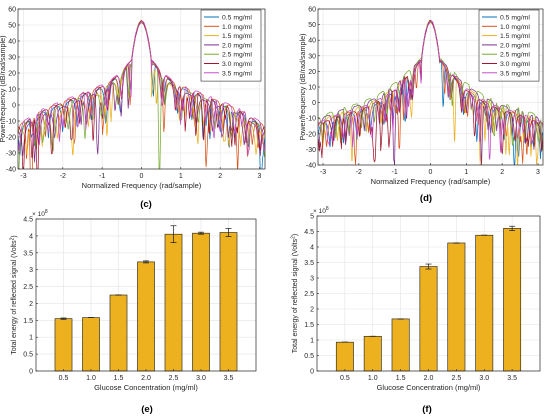 This screenshot has height=419, width=550. What do you see at coordinates (181, 176) in the screenshot?
I see `x-tick-label: 1` at bounding box center [181, 176].